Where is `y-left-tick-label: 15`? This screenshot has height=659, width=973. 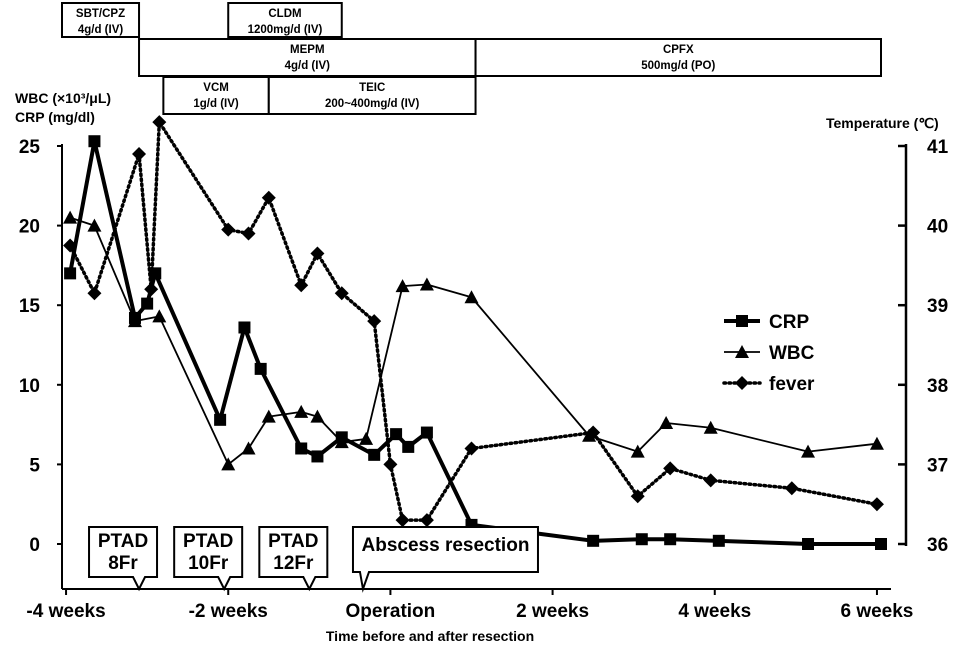
y-left-tick-label: 15 is located at coordinates (30, 306).